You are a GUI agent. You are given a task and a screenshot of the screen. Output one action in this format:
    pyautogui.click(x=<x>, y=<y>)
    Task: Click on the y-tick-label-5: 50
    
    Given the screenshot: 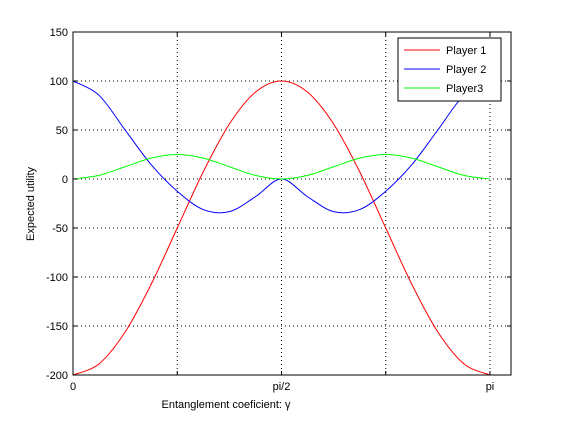 What is the action you would take?
    pyautogui.click(x=62, y=131)
    